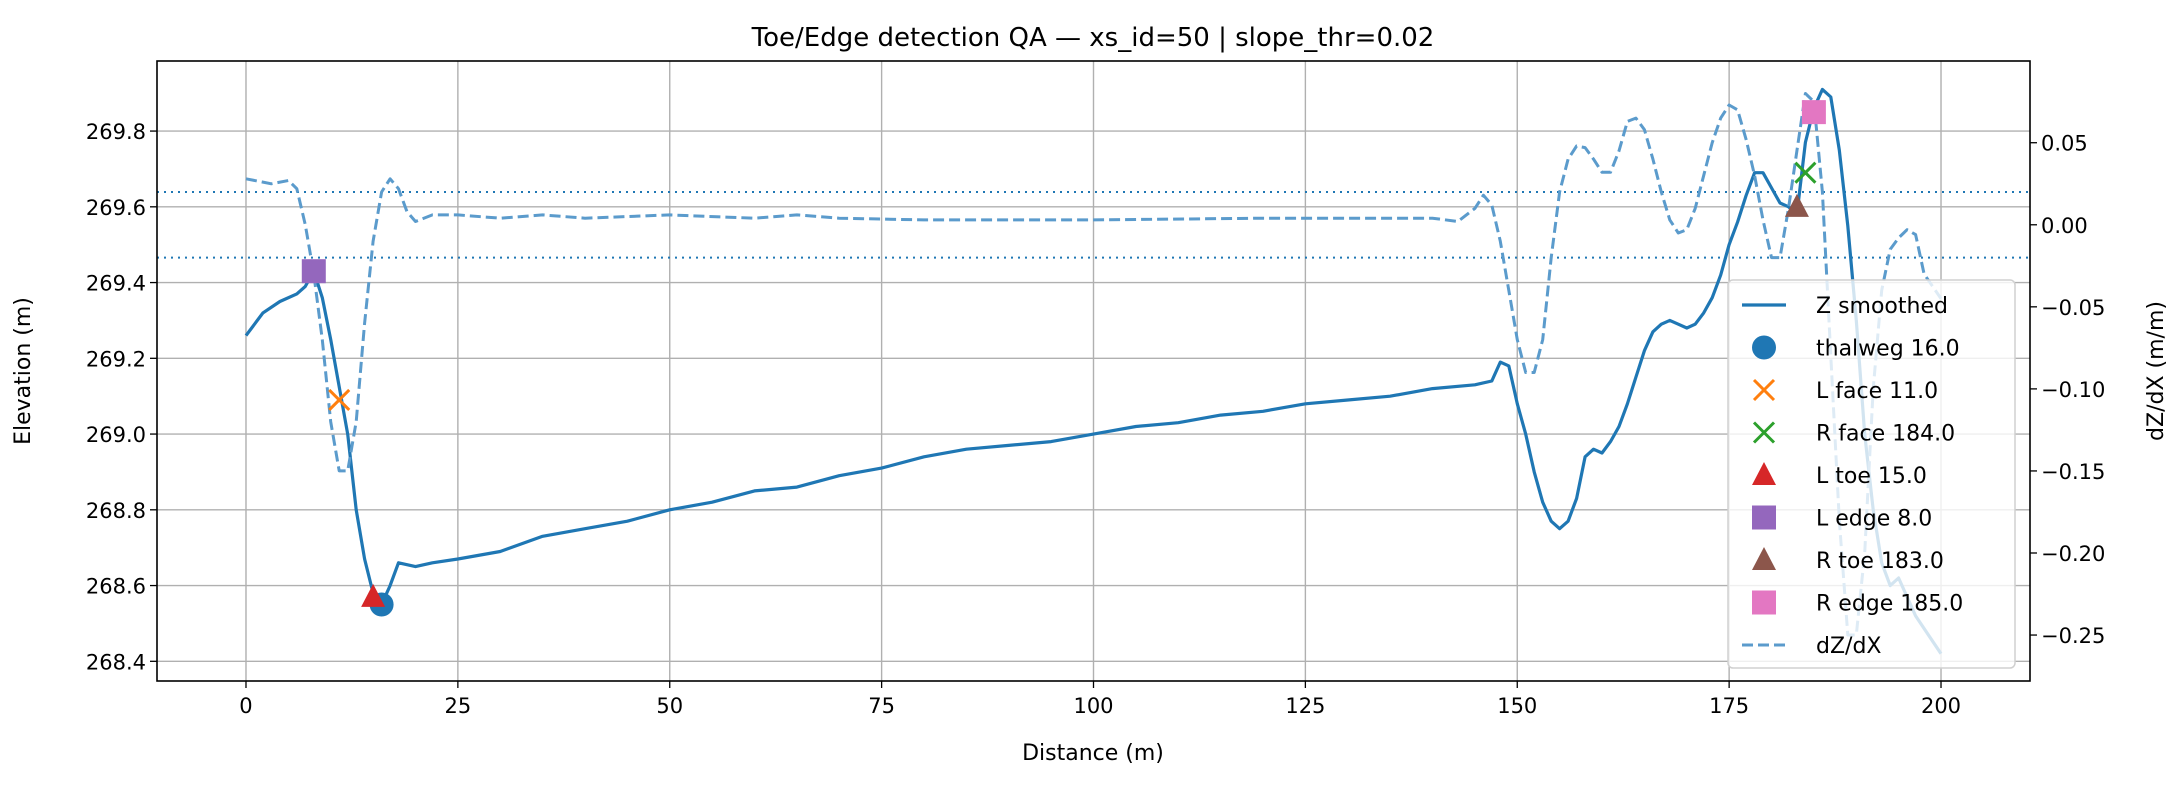 The width and height of the screenshot is (2181, 789). What do you see at coordinates (1941, 706) in the screenshot?
I see `x-tick-label: 200` at bounding box center [1941, 706].